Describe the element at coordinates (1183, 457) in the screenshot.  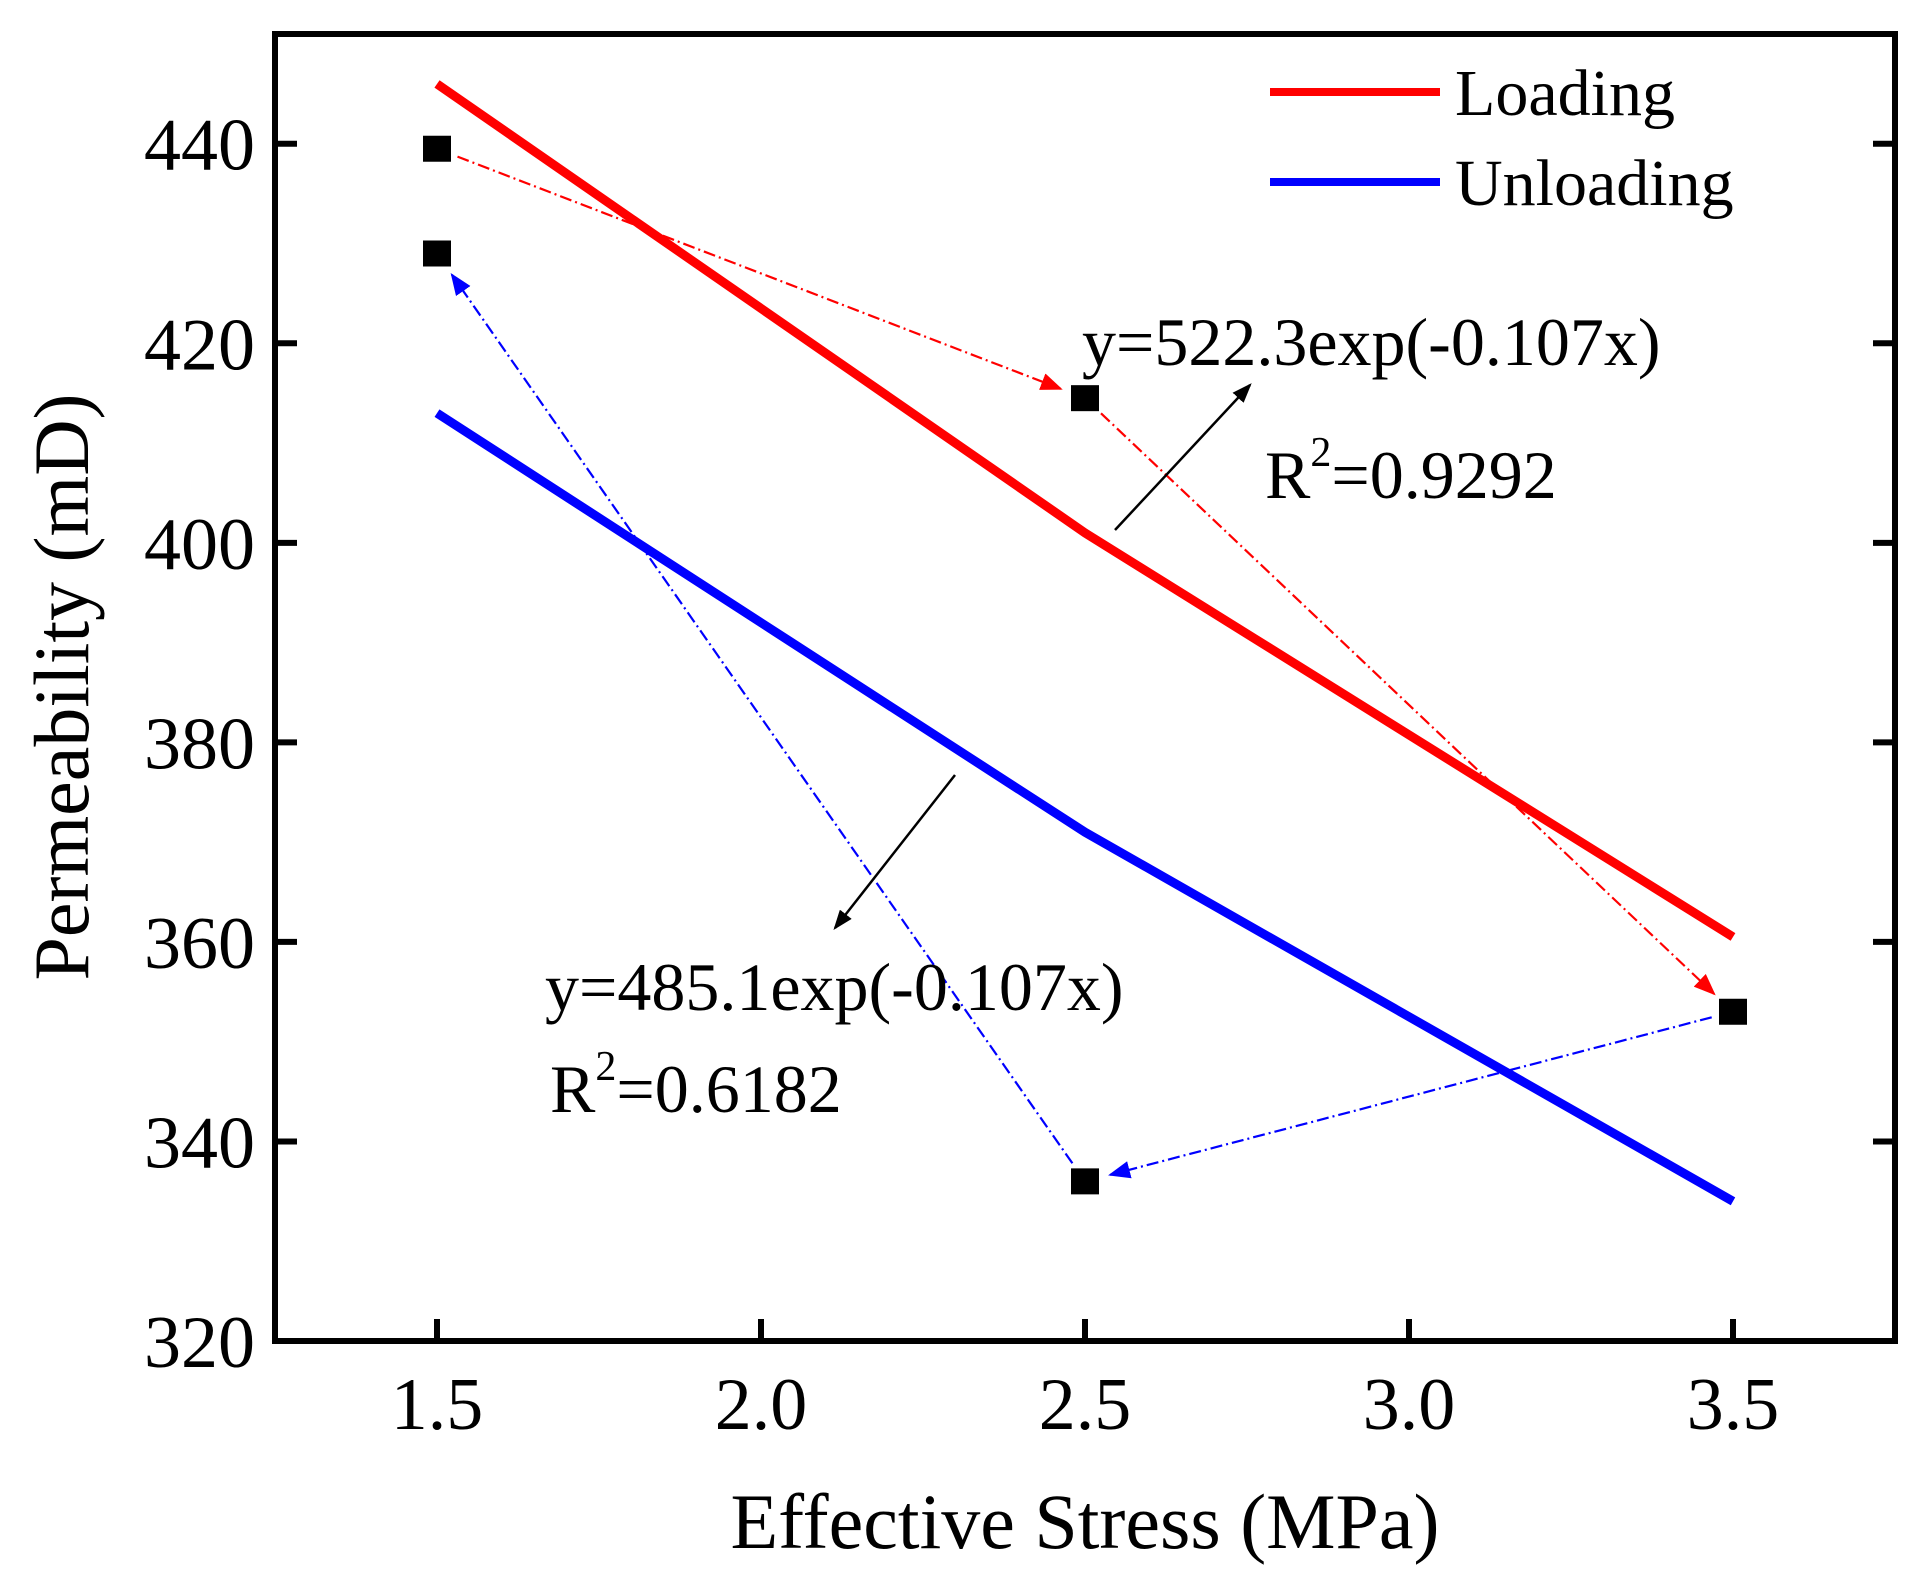
I see `loading-annotation-arrow` at that location.